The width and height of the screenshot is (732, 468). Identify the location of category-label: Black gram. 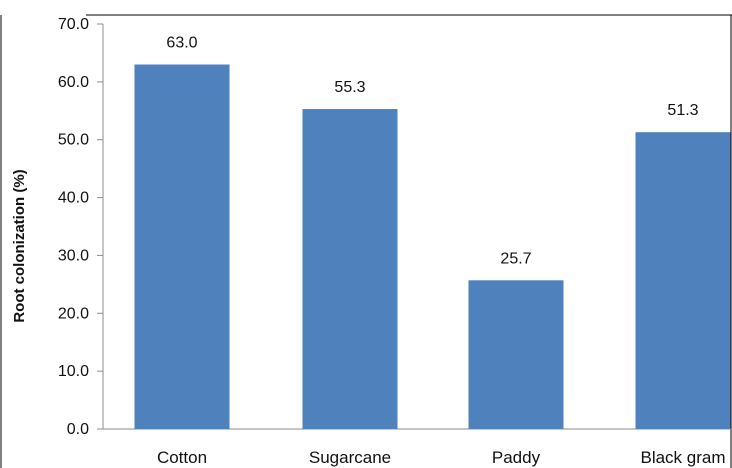
(682, 457).